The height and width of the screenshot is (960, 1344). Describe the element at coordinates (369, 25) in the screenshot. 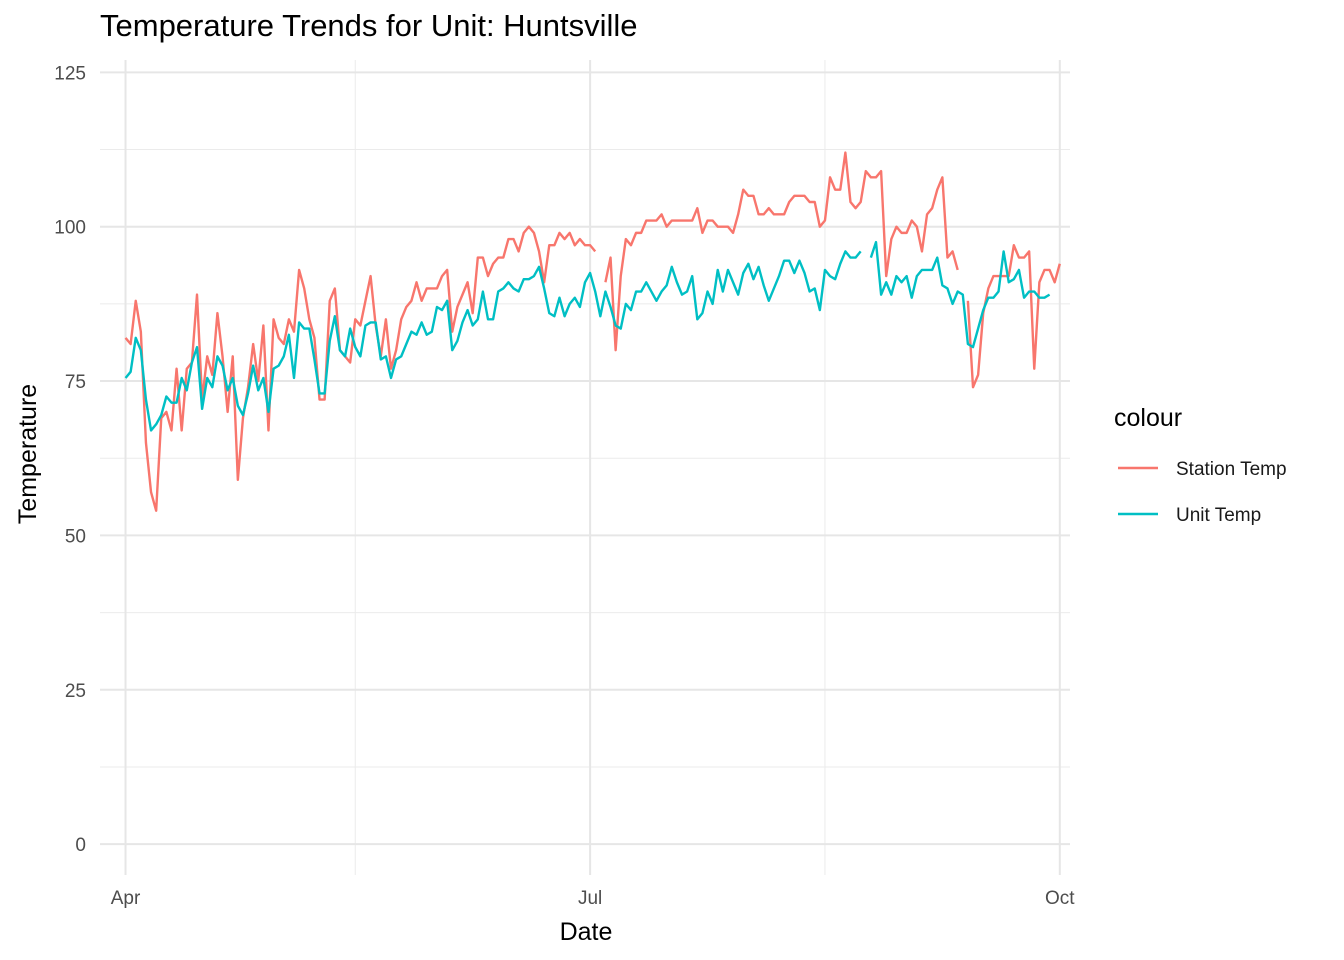

I see `chart-title: Temperature Trends for Unit: Huntsville` at that location.